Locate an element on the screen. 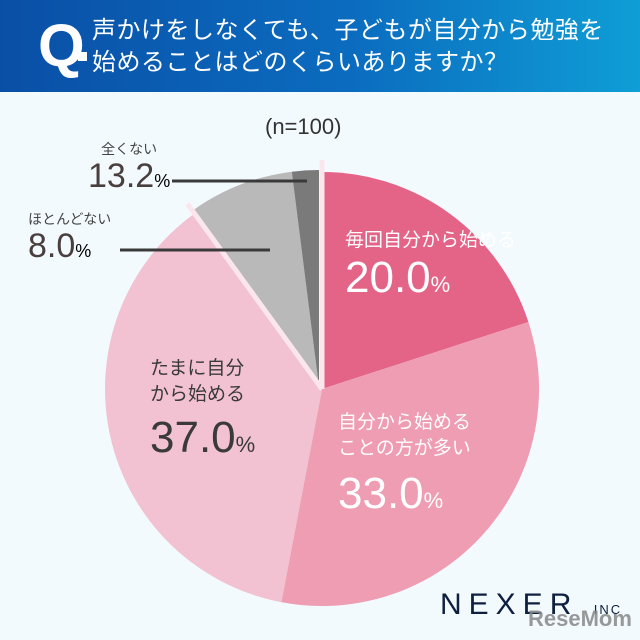  resemom-watermark: ReseMom is located at coordinates (580, 618).